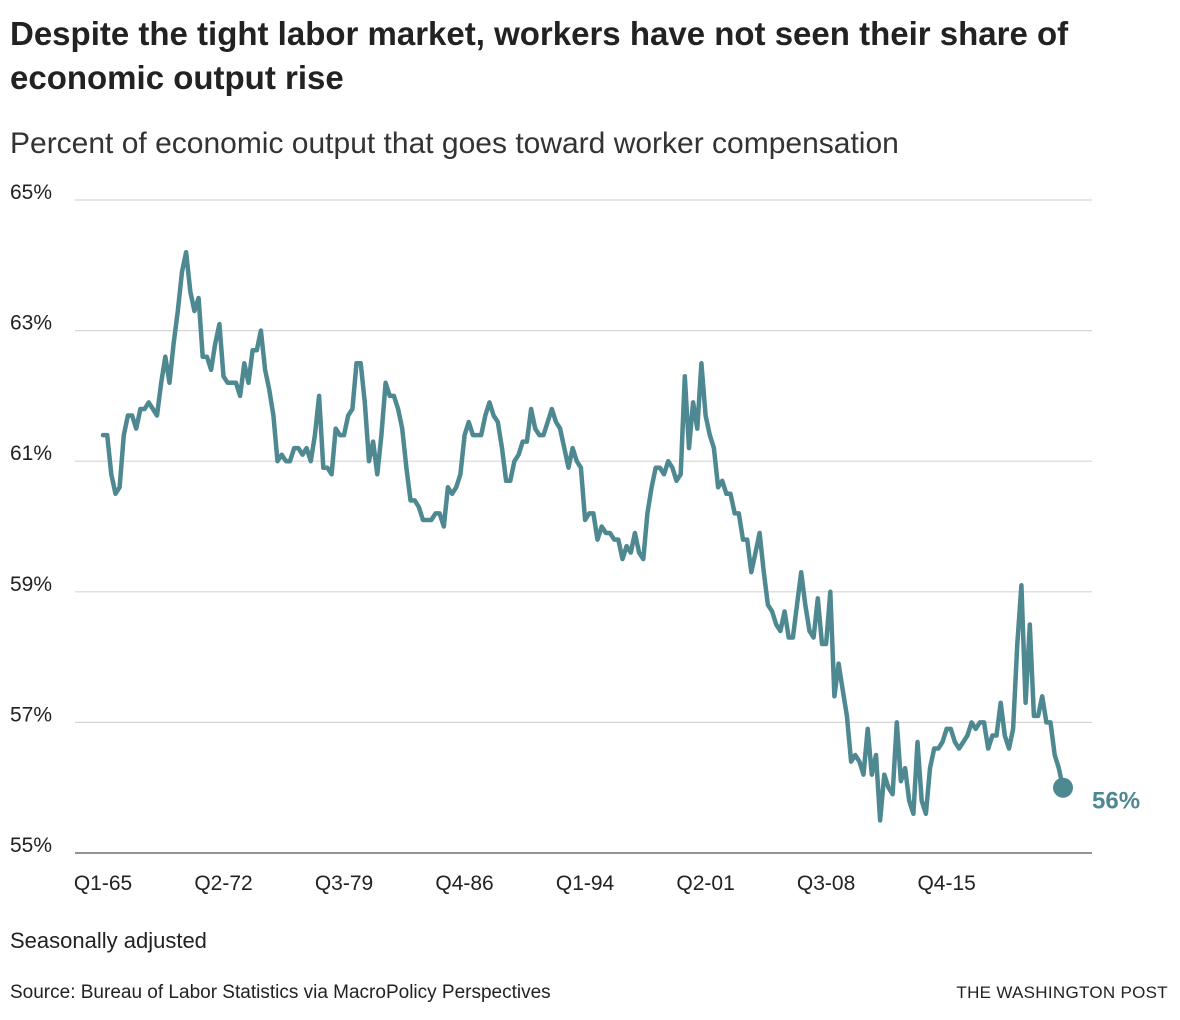  Describe the element at coordinates (1116, 801) in the screenshot. I see `end-value-label: 56%` at that location.